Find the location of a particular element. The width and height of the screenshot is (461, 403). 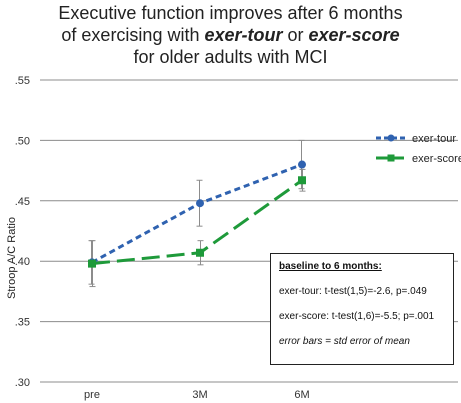

title-emphasis-exer-score: exer-score is located at coordinates (354, 35).